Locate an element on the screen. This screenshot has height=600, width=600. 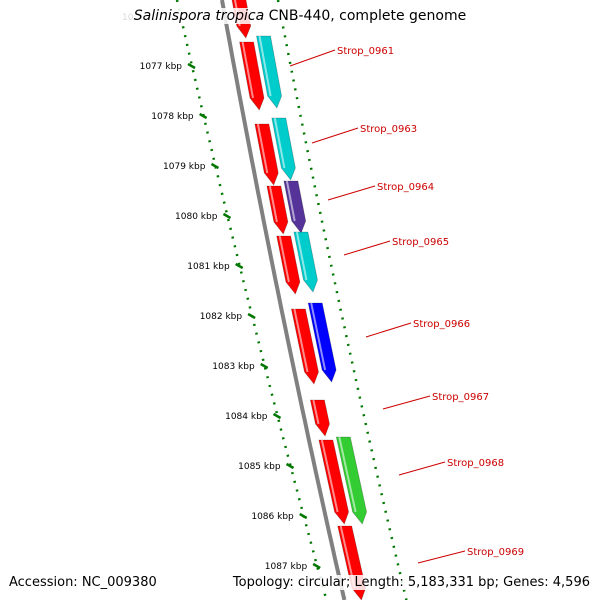
kbp-tick-label: 1084 kbp is located at coordinates (246, 417).